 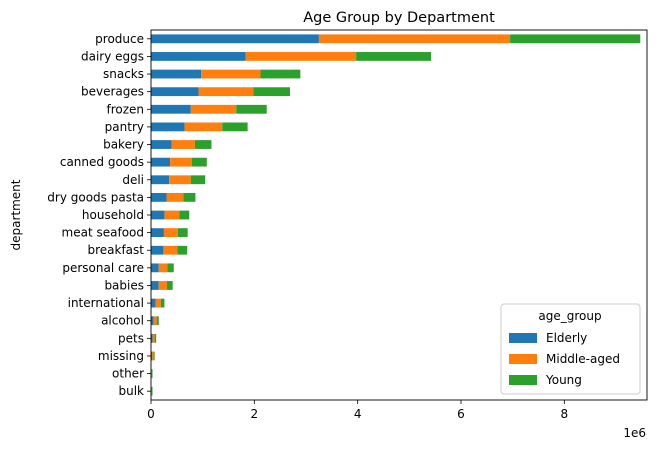 I want to click on bar-frozen-young, so click(x=251, y=109).